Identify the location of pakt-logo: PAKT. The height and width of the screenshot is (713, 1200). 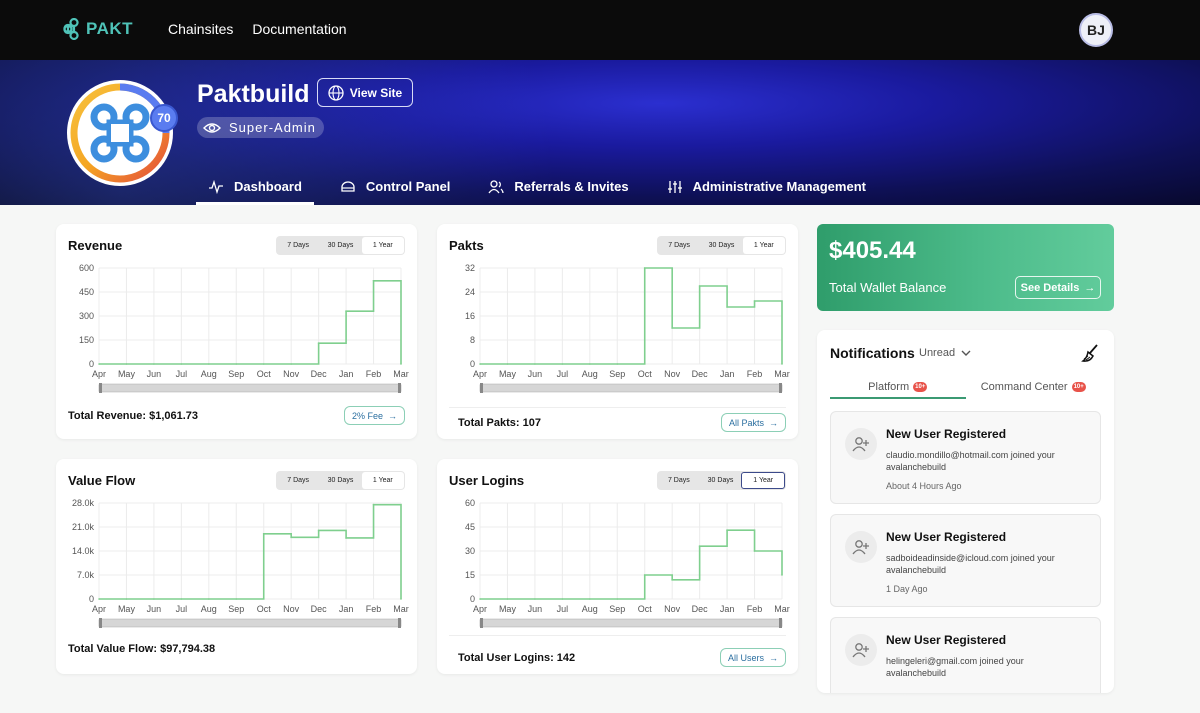
(96, 29).